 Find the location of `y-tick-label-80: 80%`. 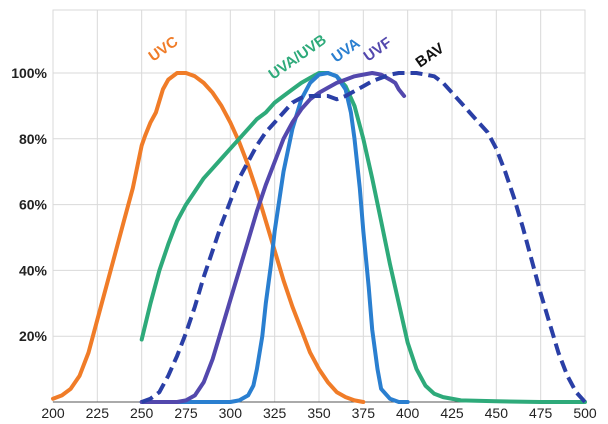

y-tick-label-80: 80% is located at coordinates (33, 139).